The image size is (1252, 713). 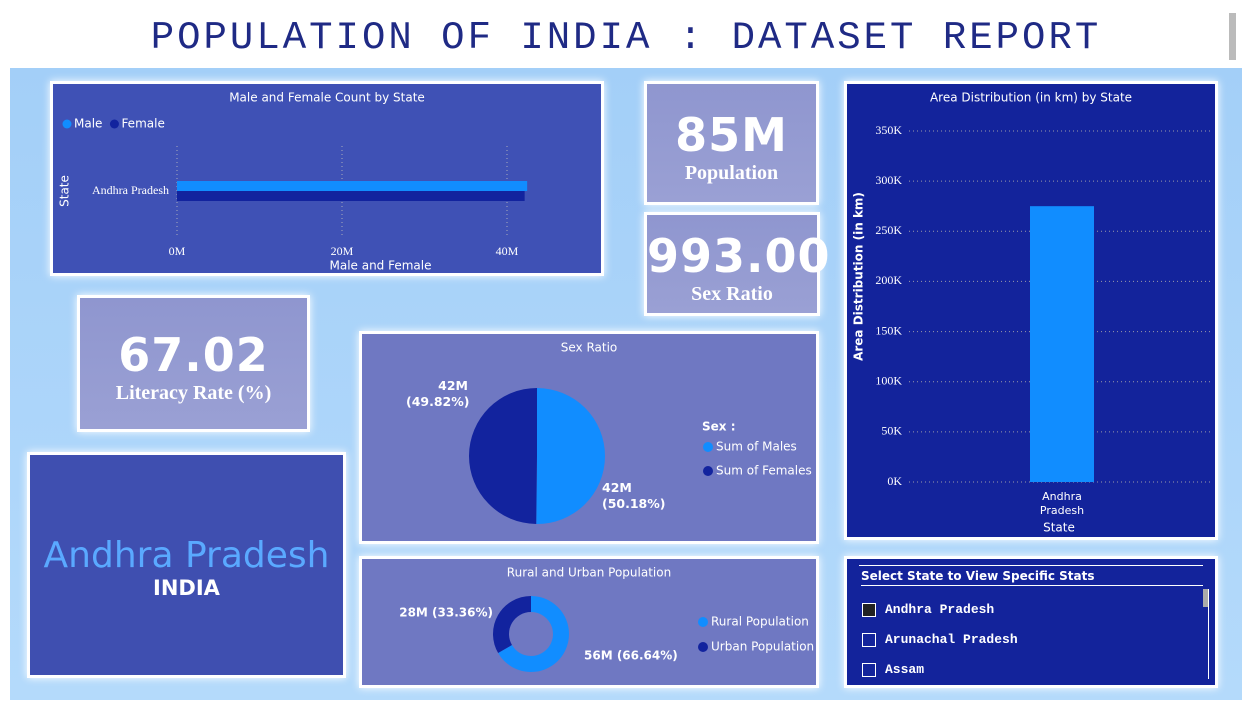 I want to click on data-label: 42M (49.82%), so click(x=438, y=393).